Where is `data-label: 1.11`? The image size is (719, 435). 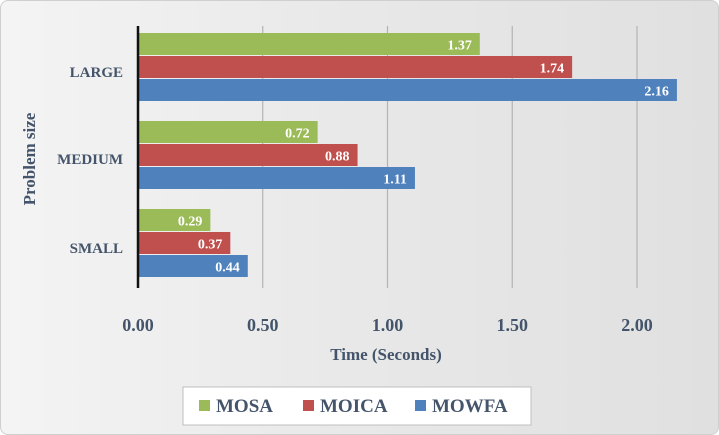
data-label: 1.11 is located at coordinates (395, 180).